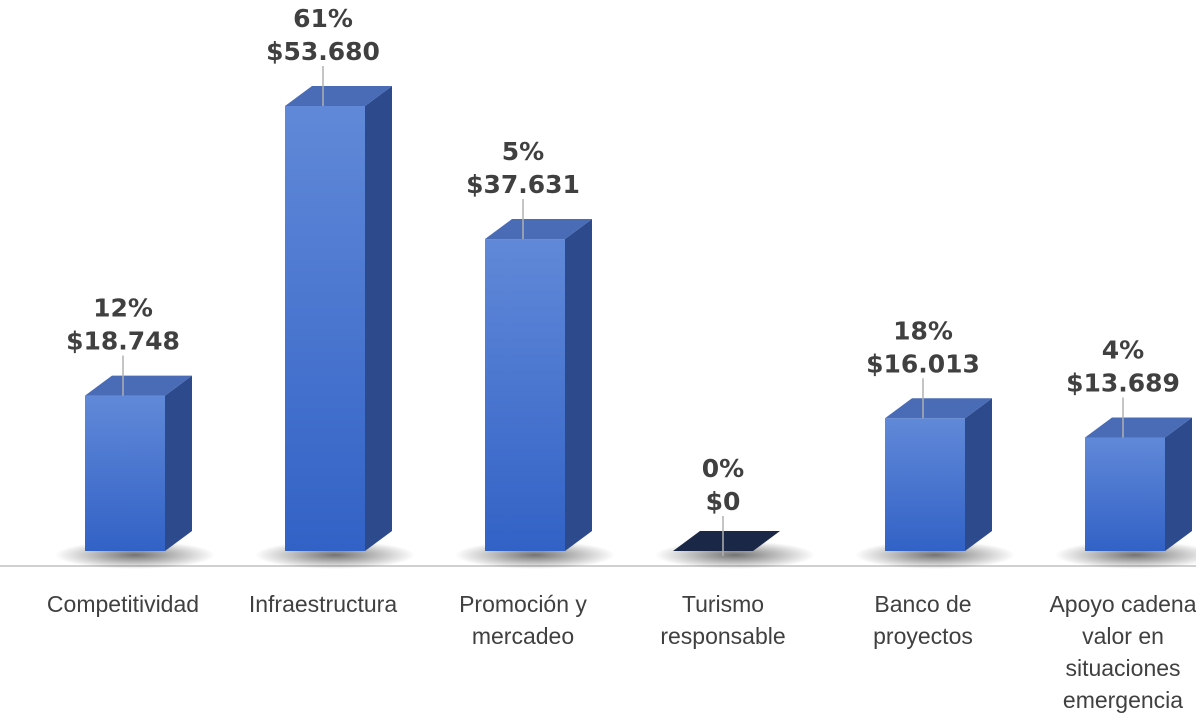 Image resolution: width=1196 pixels, height=722 pixels. I want to click on x-tick-label: Banco de proyectos, so click(923, 620).